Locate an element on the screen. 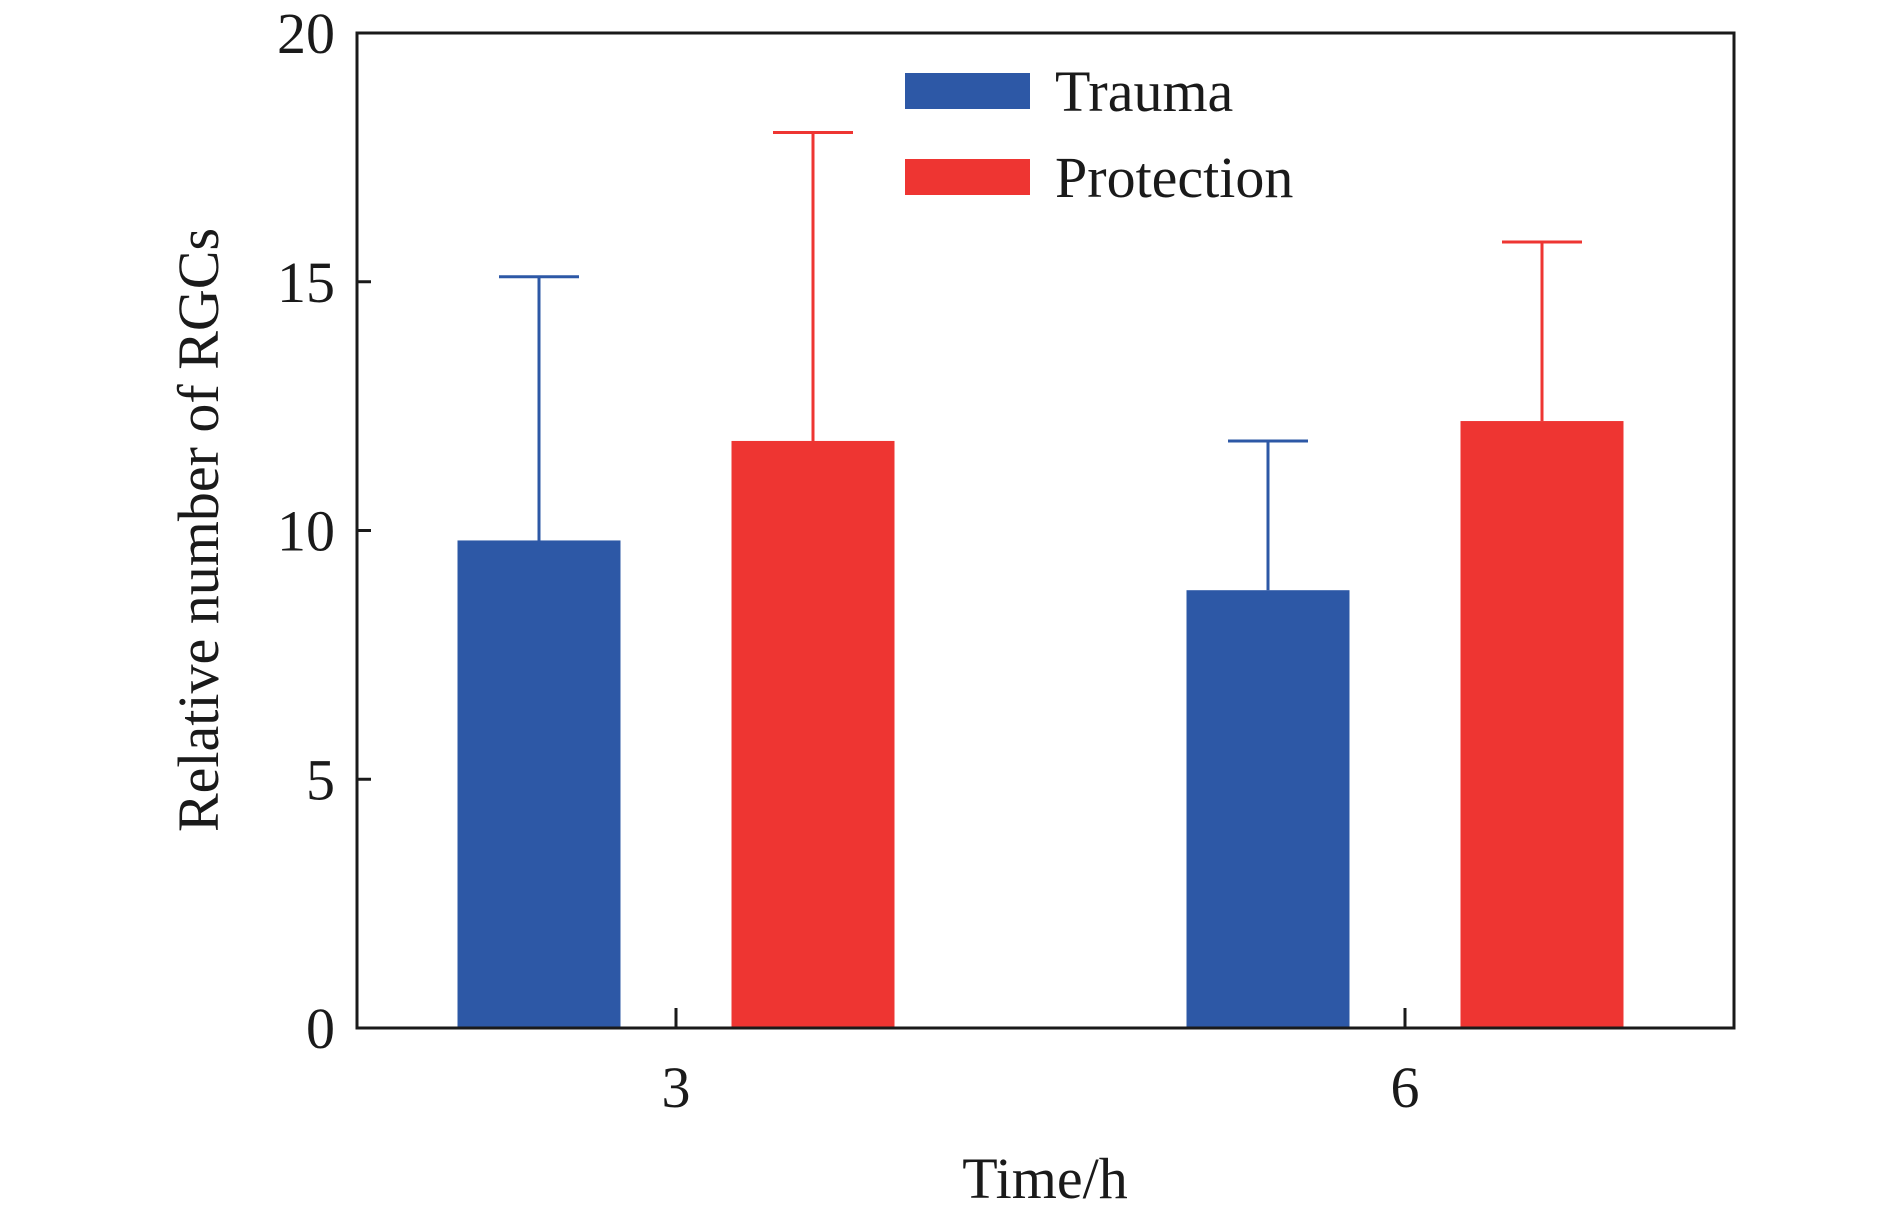  y-tick-label: 0 is located at coordinates (320, 1028).